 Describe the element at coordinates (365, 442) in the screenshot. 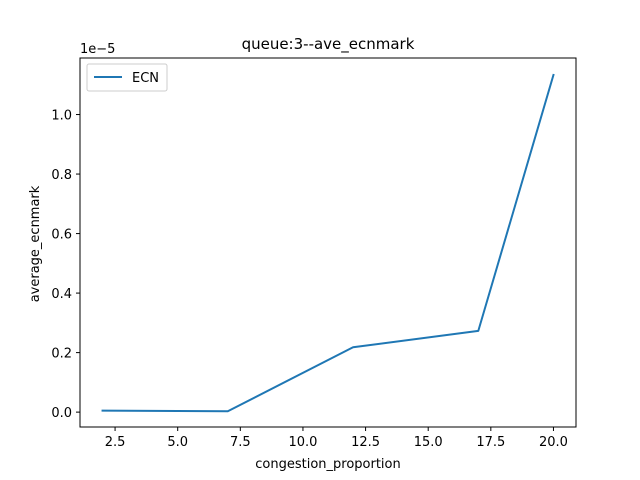

I see `x-tick-label: 12.5` at that location.